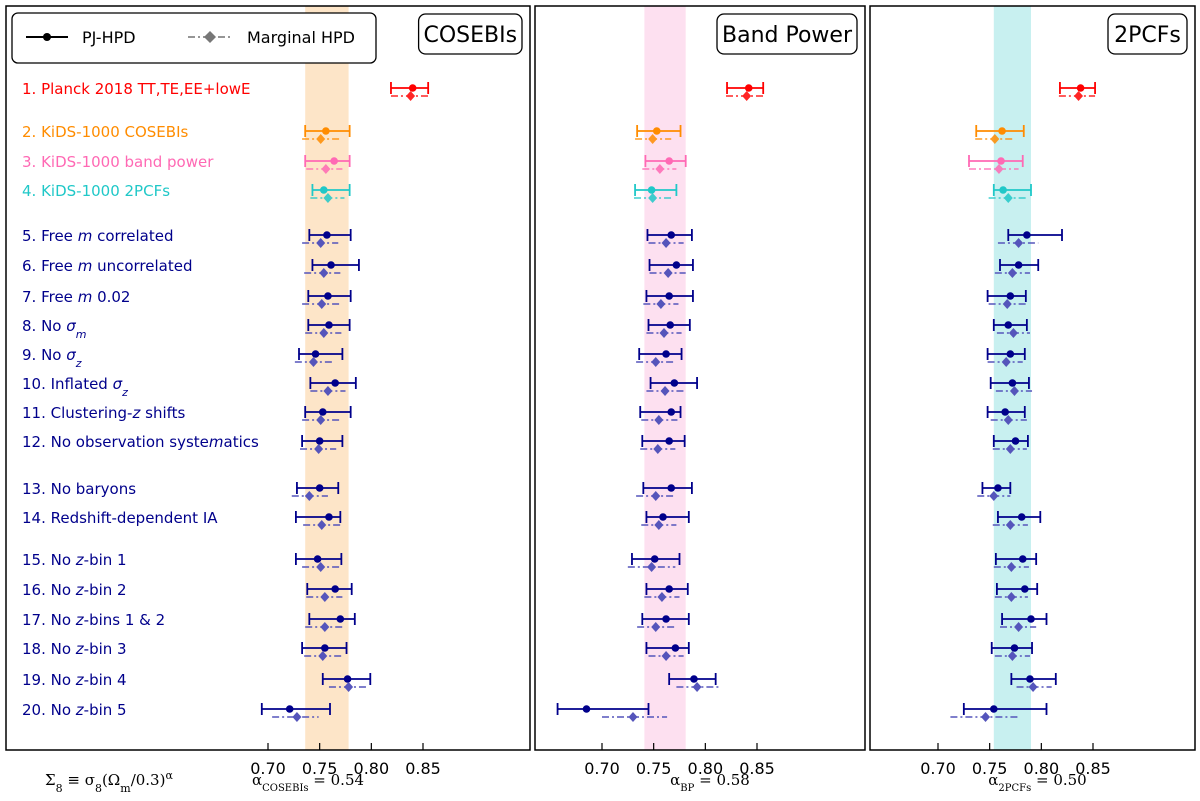 The height and width of the screenshot is (801, 1200). Describe the element at coordinates (1012, 378) in the screenshot. I see `fiducial-band` at that location.